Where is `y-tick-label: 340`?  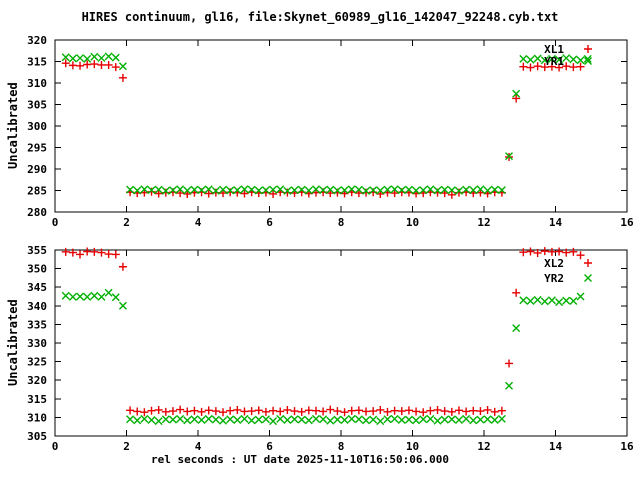
y-tick-label: 340 is located at coordinates (37, 306).